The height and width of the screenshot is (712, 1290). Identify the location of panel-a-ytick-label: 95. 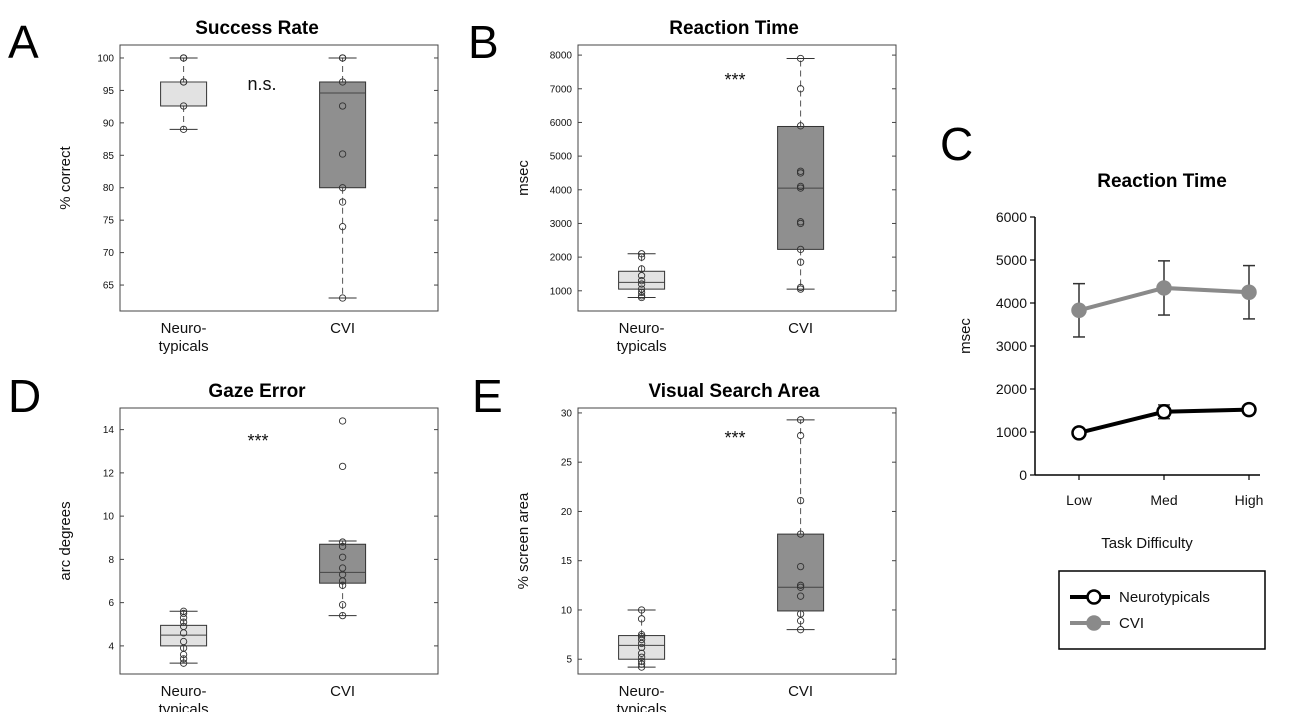
(109, 91).